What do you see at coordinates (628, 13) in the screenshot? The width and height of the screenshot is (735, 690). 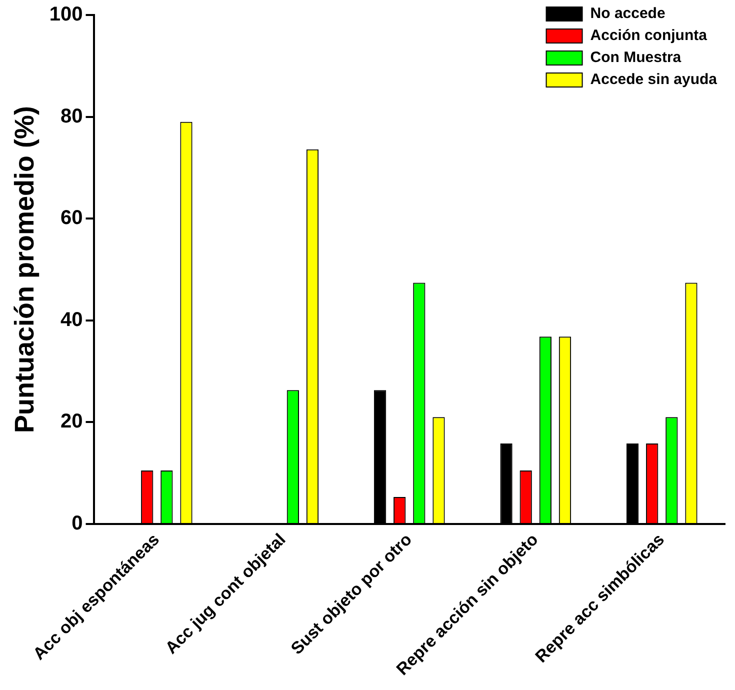 I see `legend-label: No accede` at bounding box center [628, 13].